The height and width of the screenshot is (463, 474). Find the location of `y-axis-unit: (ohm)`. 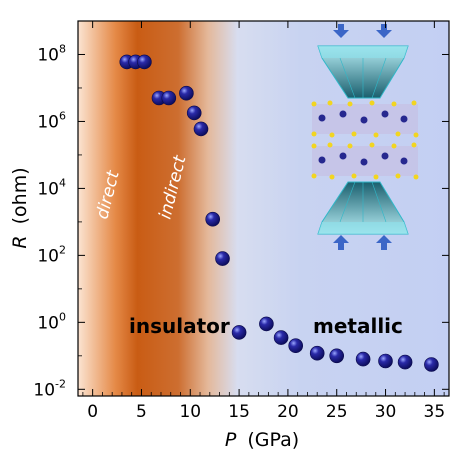

y-axis-unit: (ohm) is located at coordinates (20, 195).